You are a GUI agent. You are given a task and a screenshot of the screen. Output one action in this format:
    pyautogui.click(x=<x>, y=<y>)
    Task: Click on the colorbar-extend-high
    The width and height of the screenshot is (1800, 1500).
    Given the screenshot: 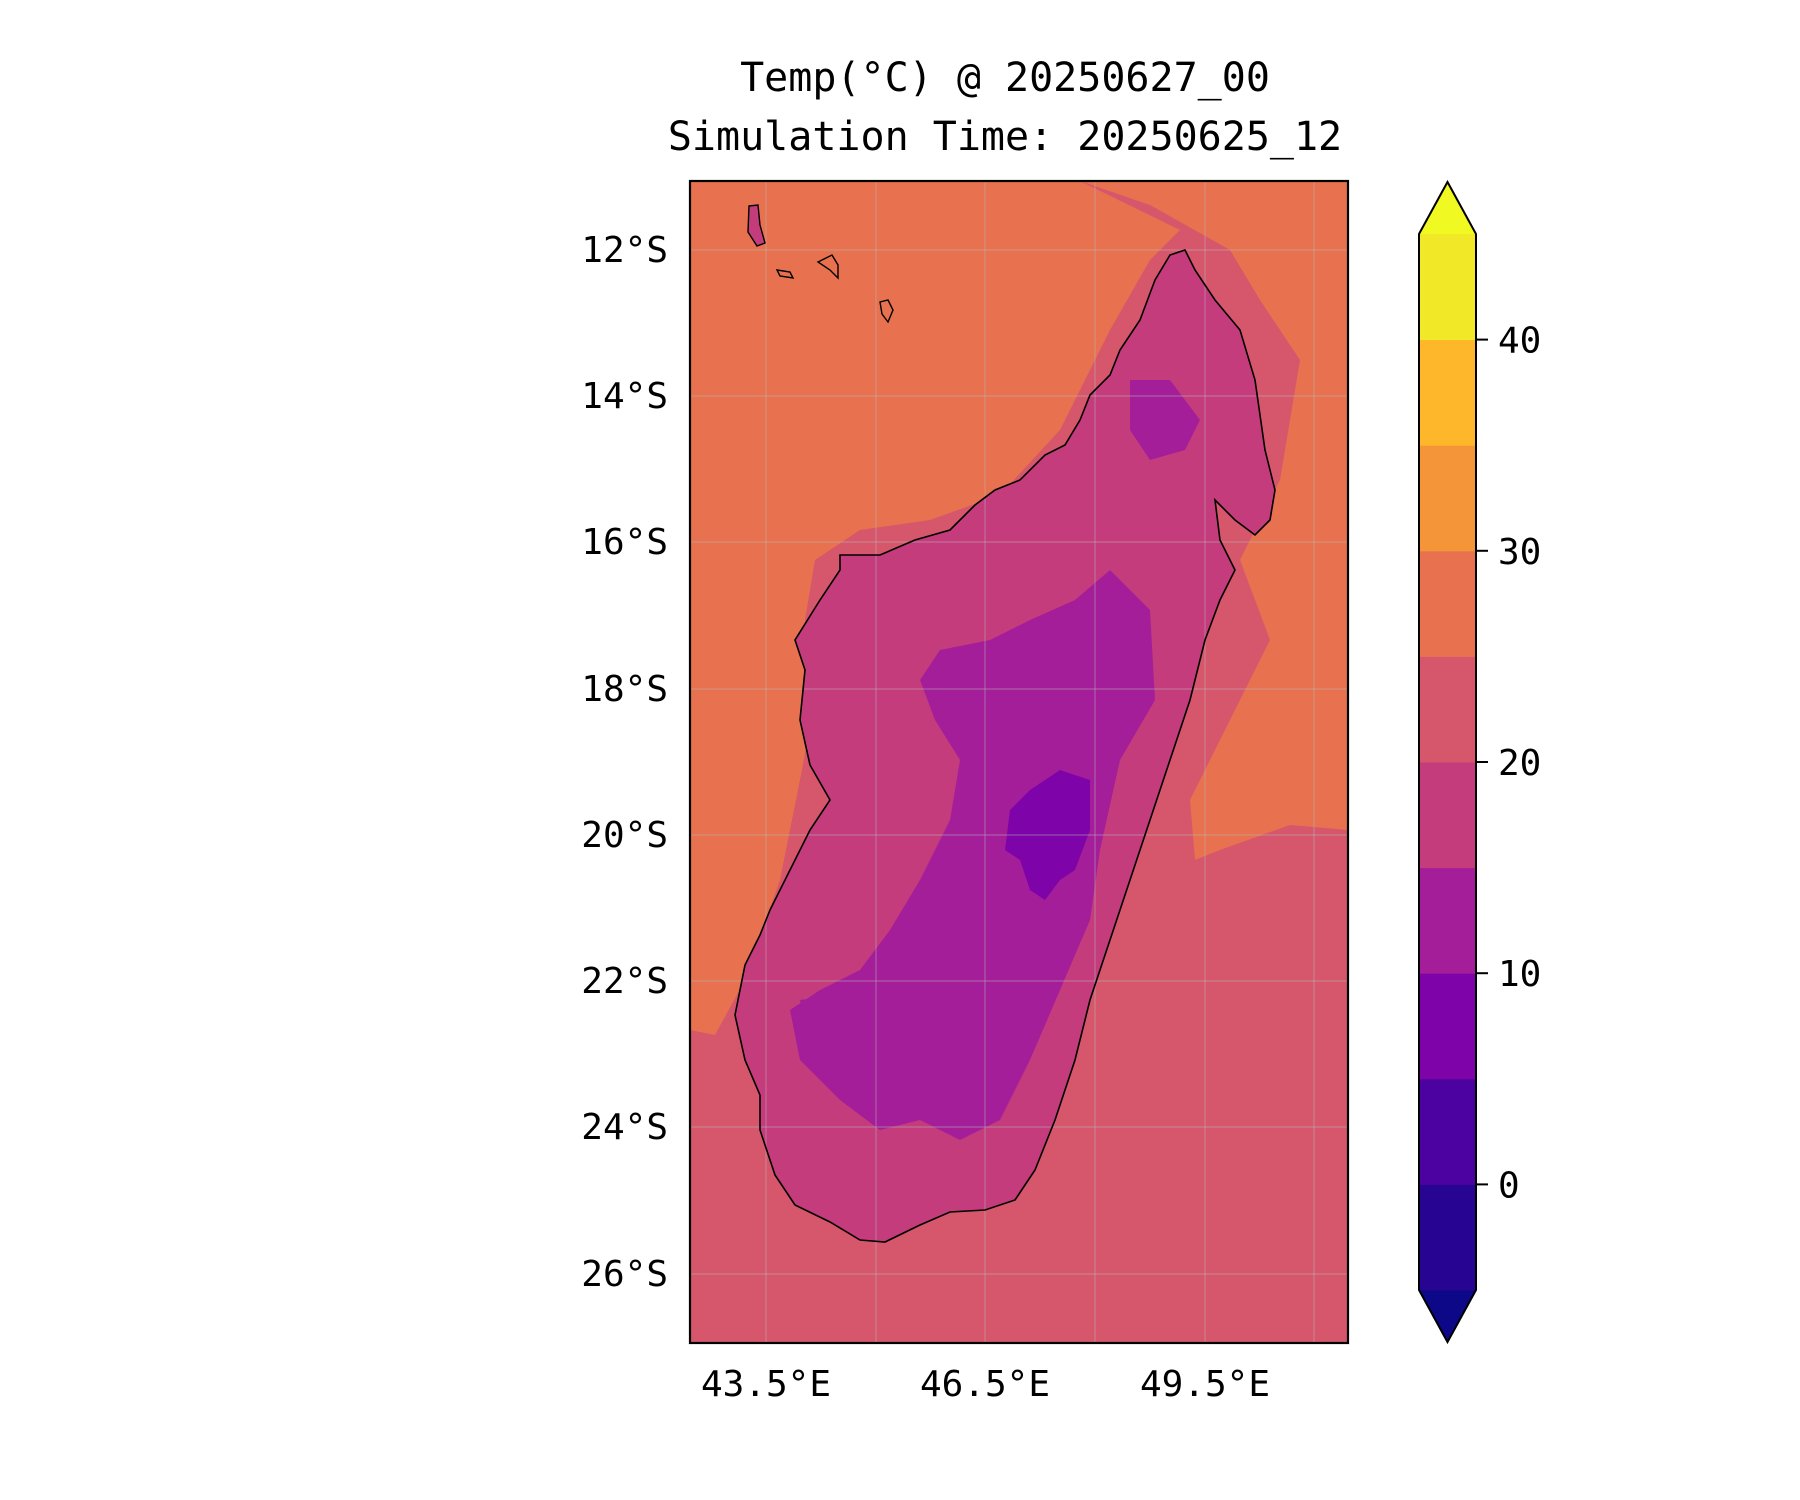 What is the action you would take?
    pyautogui.click(x=1447, y=208)
    